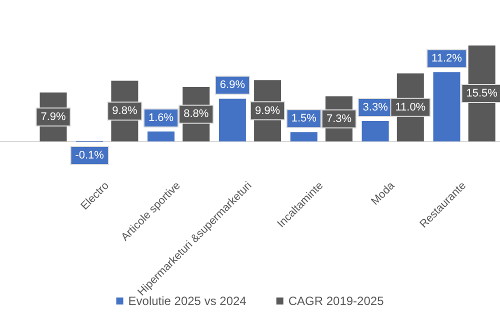  Describe the element at coordinates (375, 108) in the screenshot. I see `data-label: 3.3%` at that location.